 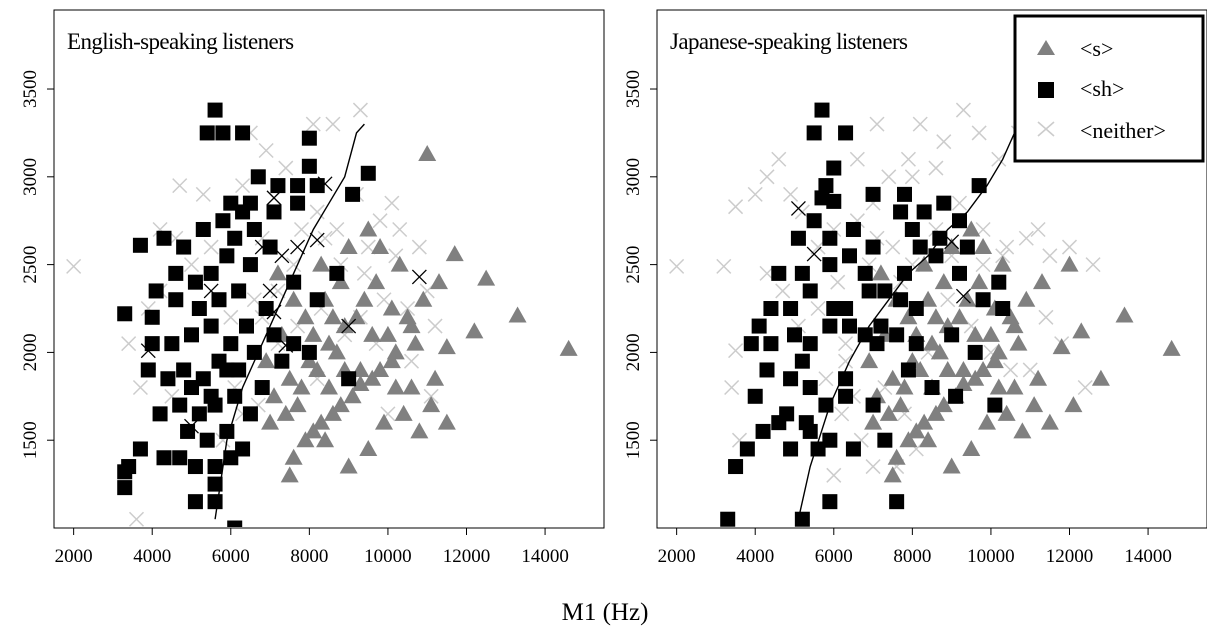 What do you see at coordinates (30, 89) in the screenshot?
I see `y-tick-label: 3500` at bounding box center [30, 89].